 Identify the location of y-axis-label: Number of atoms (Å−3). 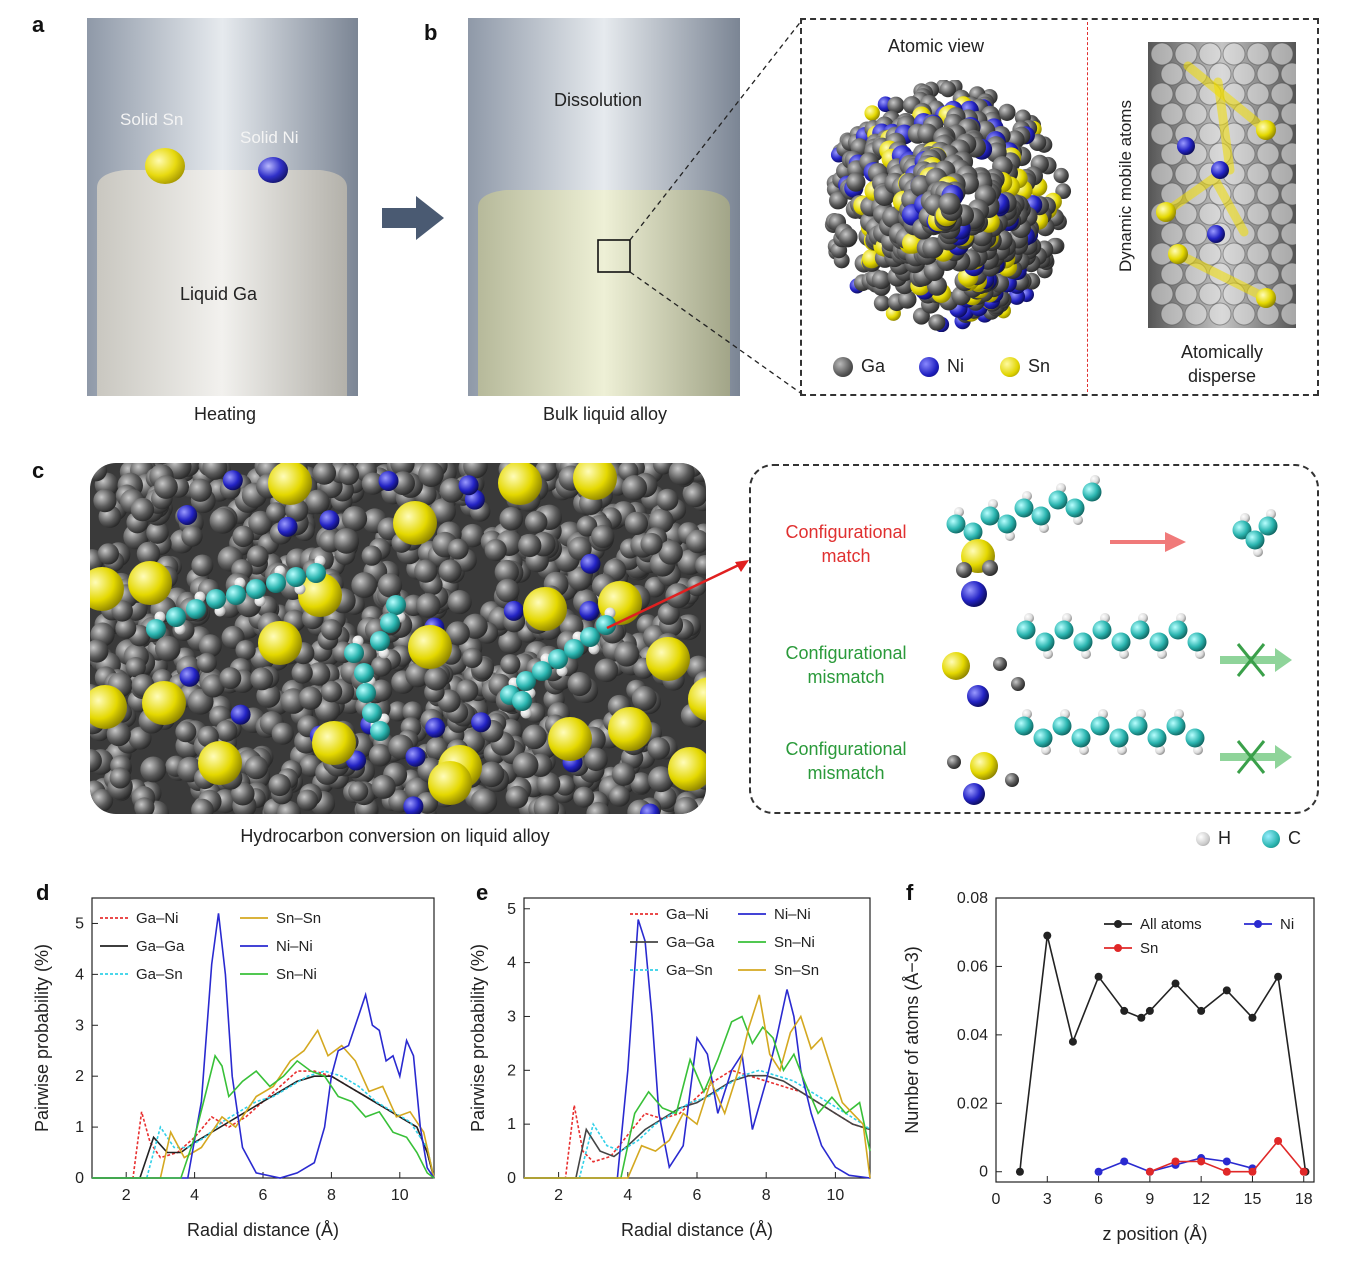
(912, 1040).